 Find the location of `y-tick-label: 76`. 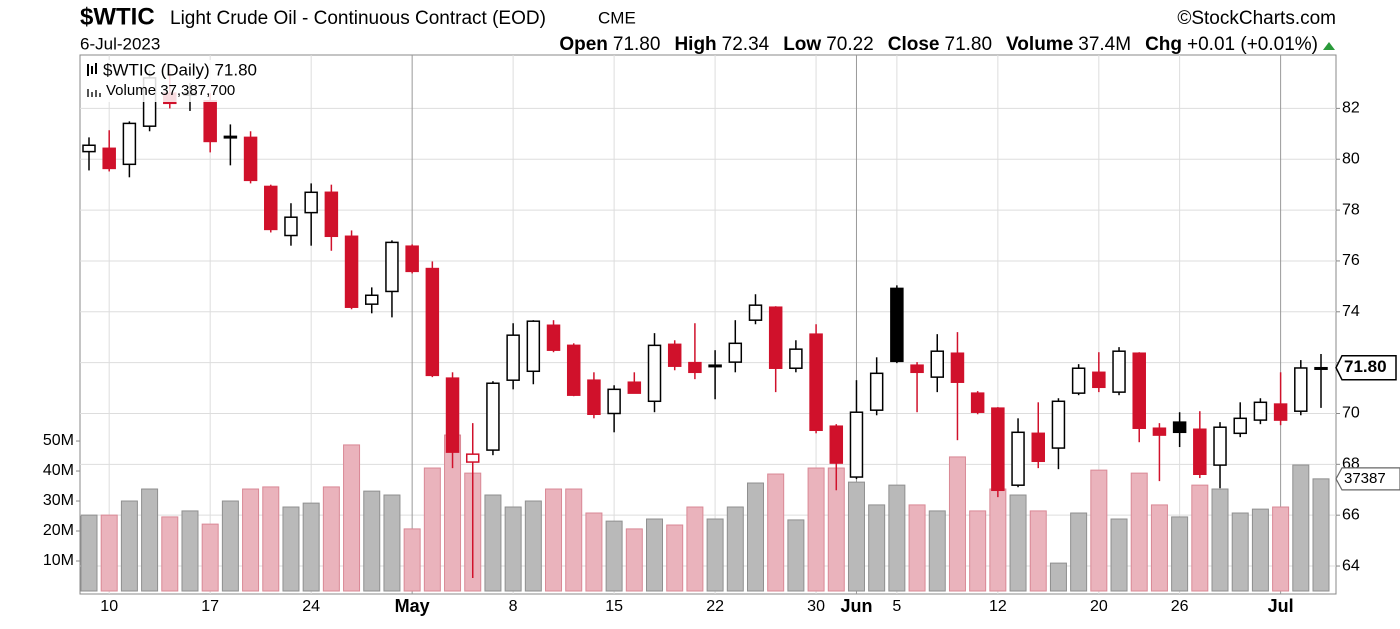

y-tick-label: 76 is located at coordinates (1351, 260).